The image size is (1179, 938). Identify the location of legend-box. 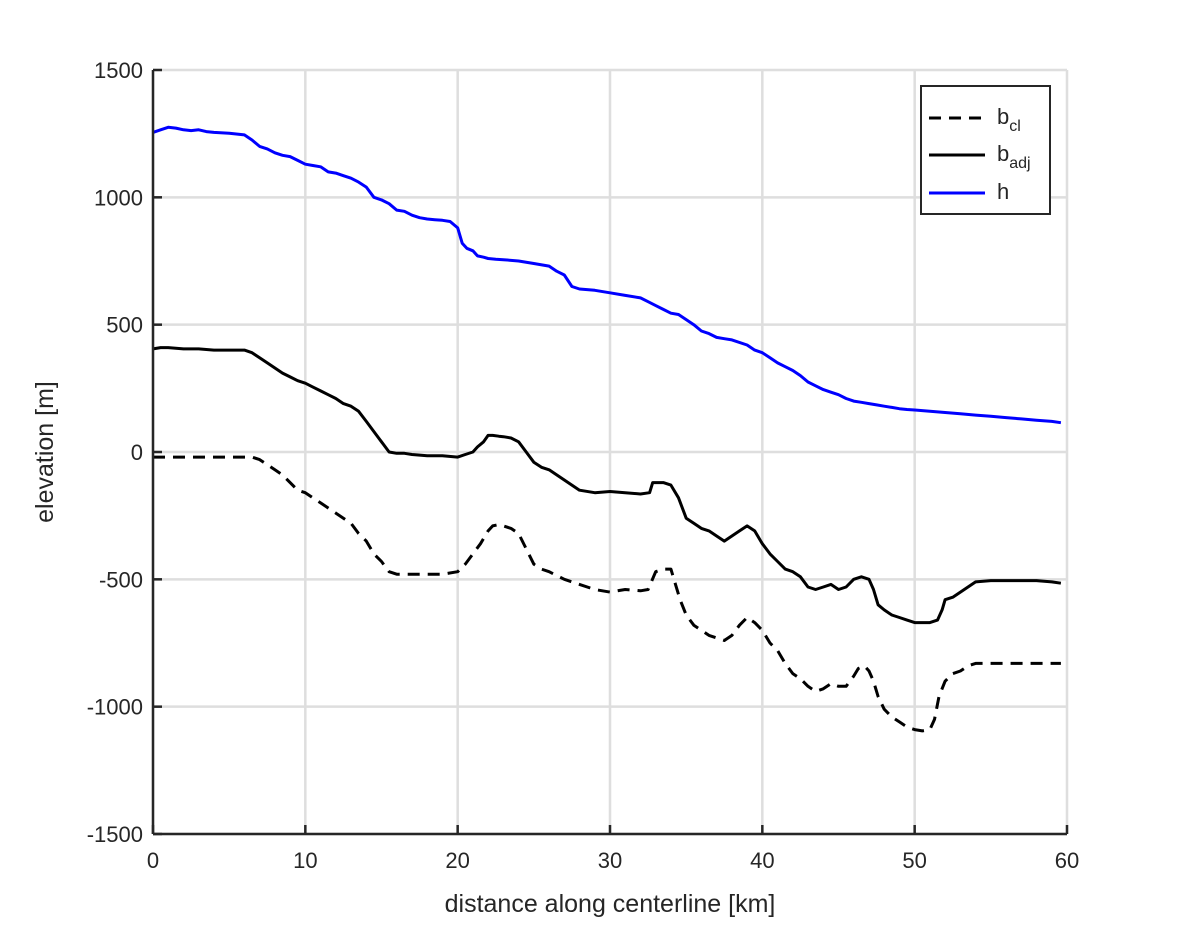
(985, 150).